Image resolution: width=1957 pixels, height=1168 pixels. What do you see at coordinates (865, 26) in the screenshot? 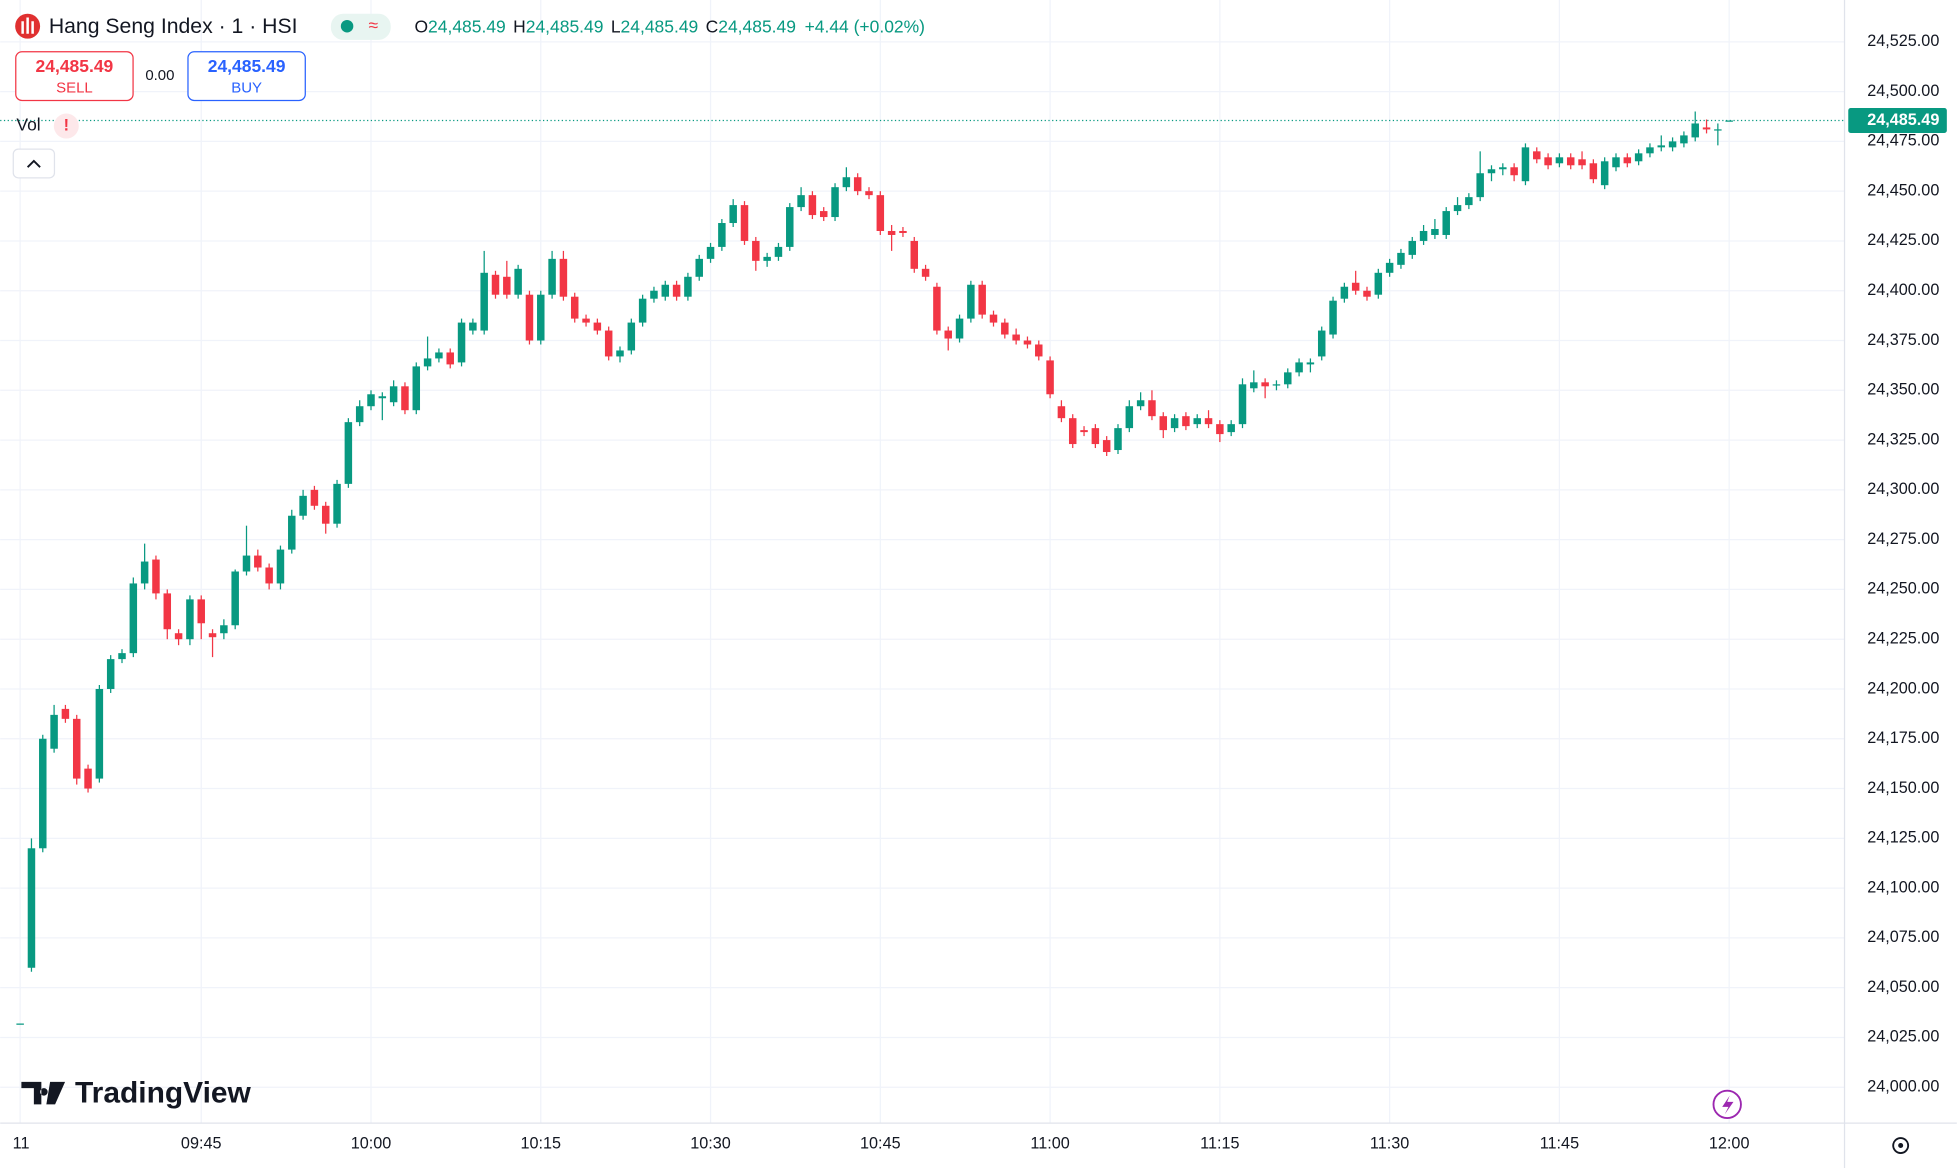
I see `change: +4.44 (+0.02%)` at bounding box center [865, 26].